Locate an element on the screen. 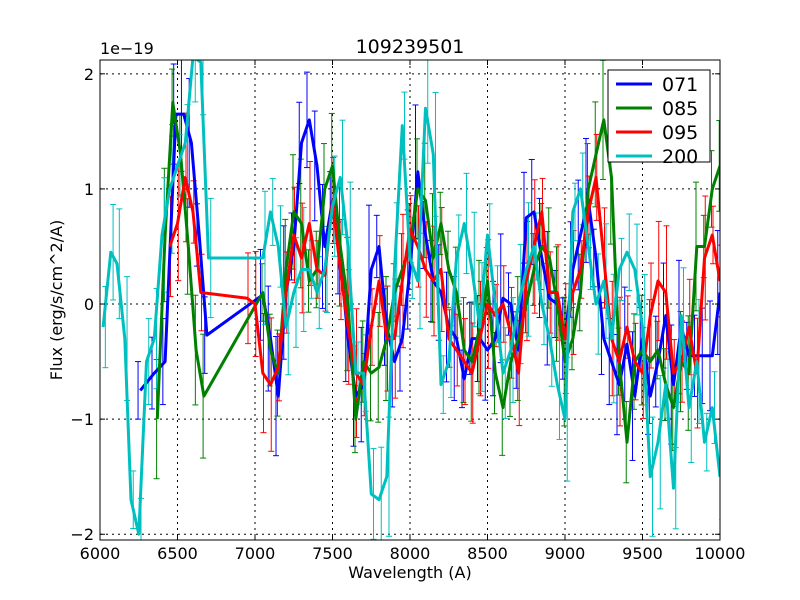 The image size is (800, 600). y-tick-label: 1 is located at coordinates (89, 189).